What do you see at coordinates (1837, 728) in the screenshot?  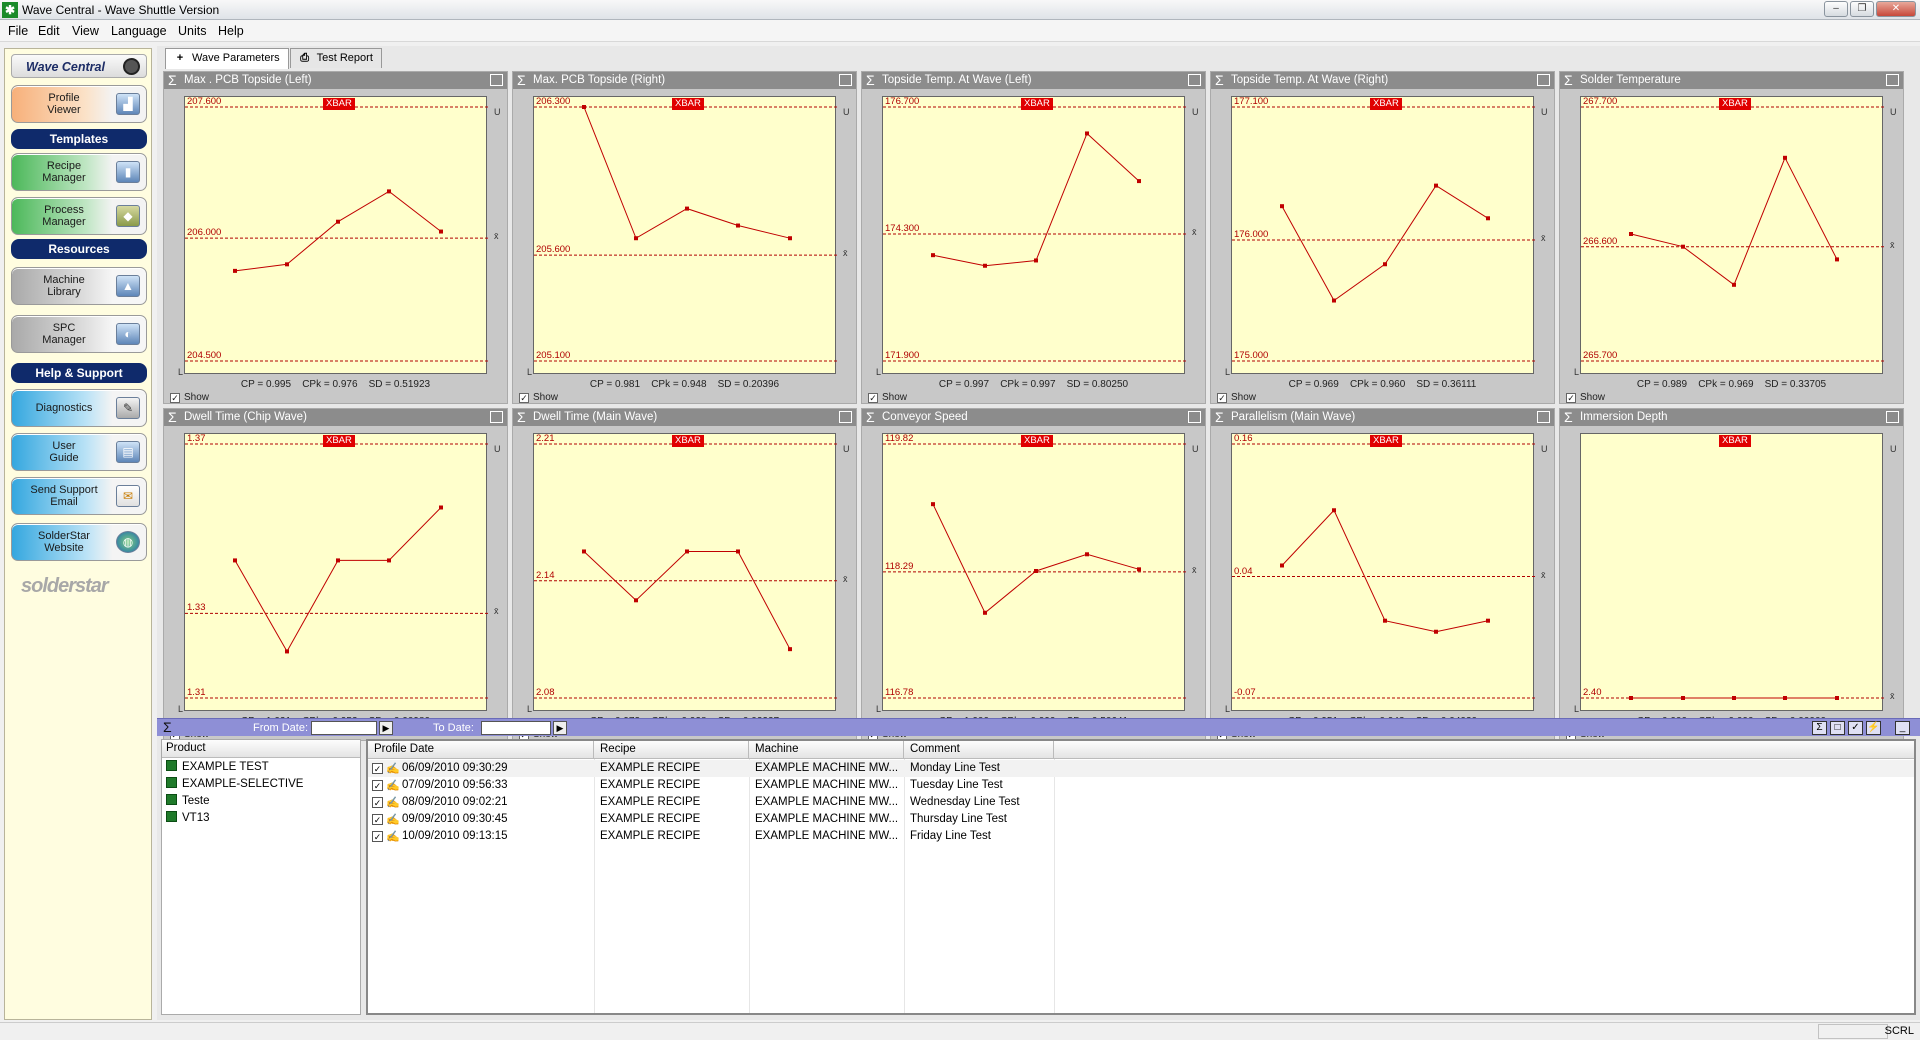 I see `square-toggle-icon: □` at bounding box center [1837, 728].